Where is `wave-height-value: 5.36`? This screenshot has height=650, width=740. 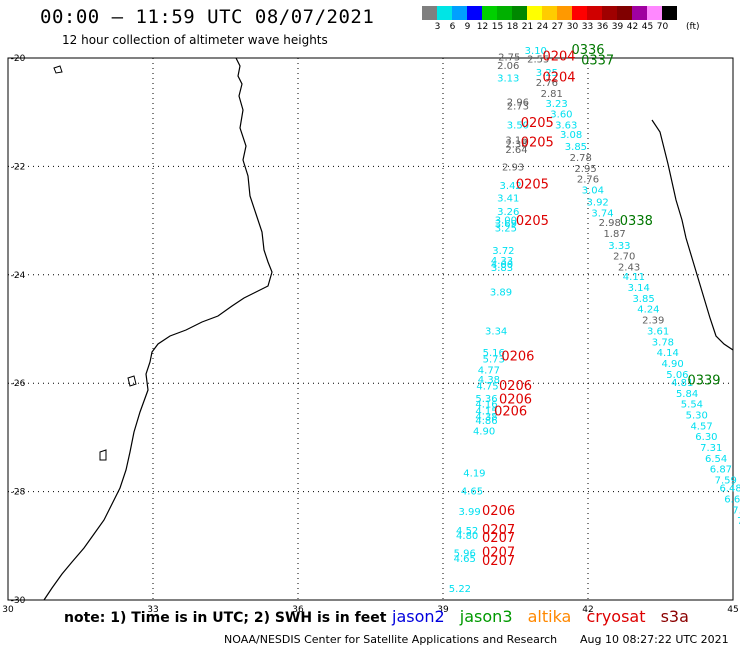 wave-height-value: 5.36 is located at coordinates (486, 399).